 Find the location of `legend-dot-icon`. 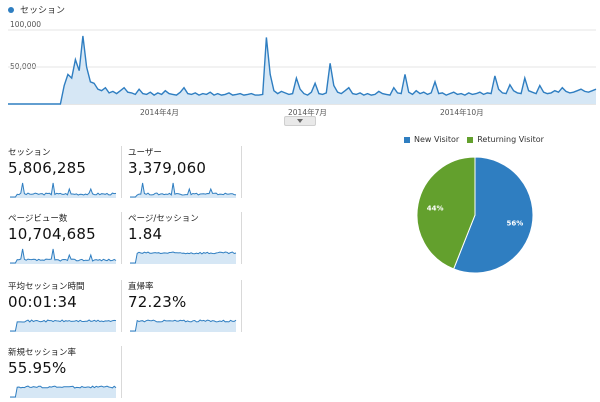

legend-dot-icon is located at coordinates (11, 9).